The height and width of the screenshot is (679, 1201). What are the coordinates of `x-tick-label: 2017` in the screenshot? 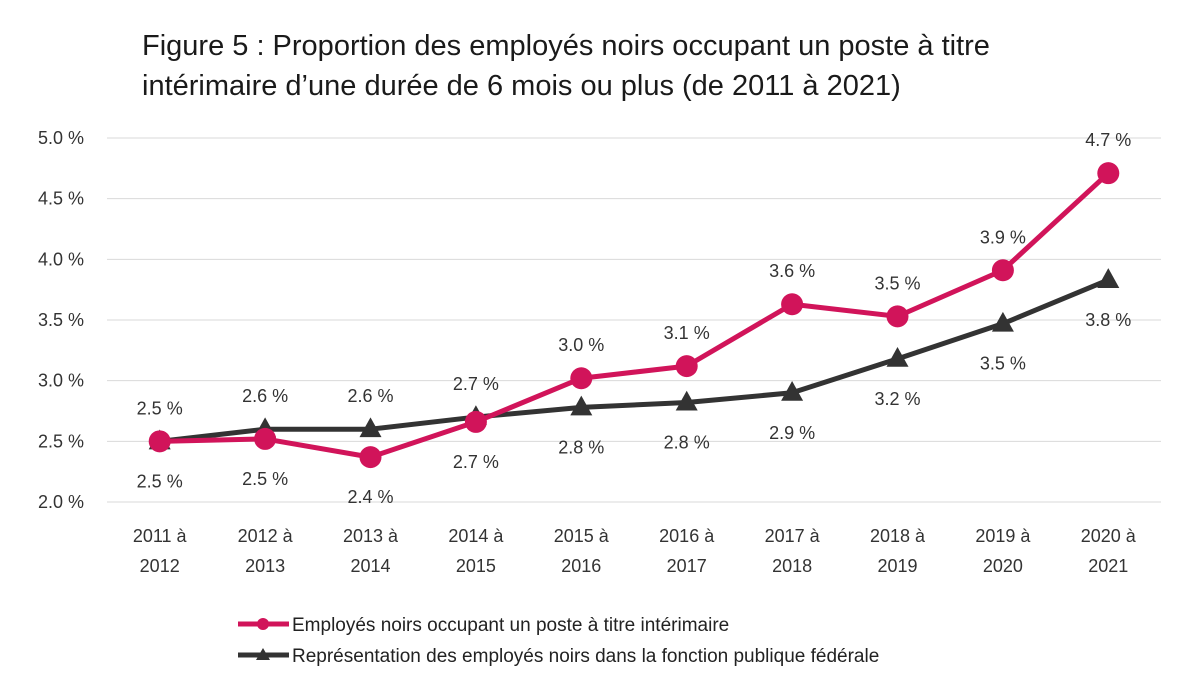 It's located at (687, 566).